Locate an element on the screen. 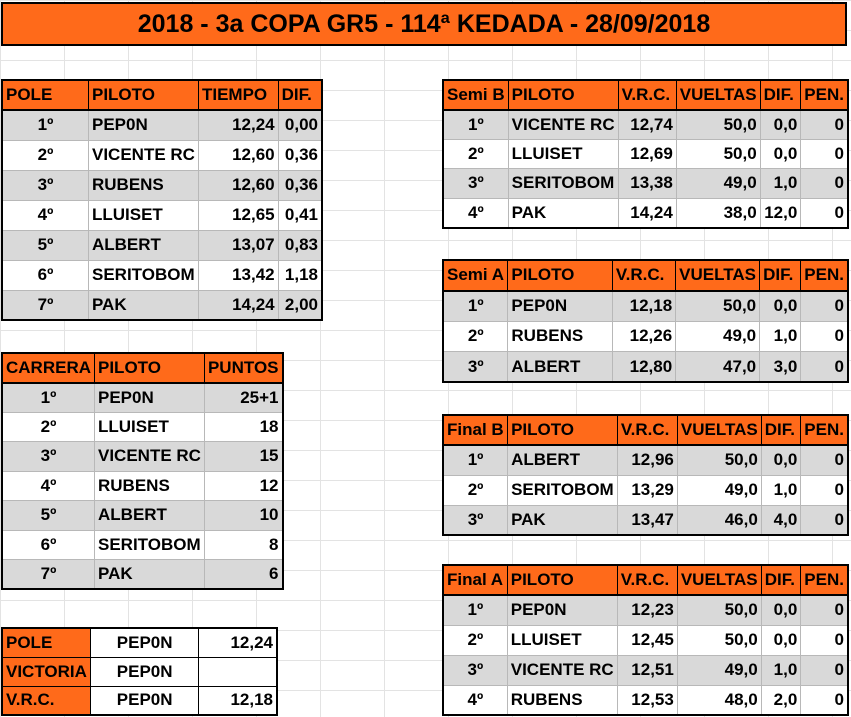  table-cell: 13,29 is located at coordinates (647, 490).